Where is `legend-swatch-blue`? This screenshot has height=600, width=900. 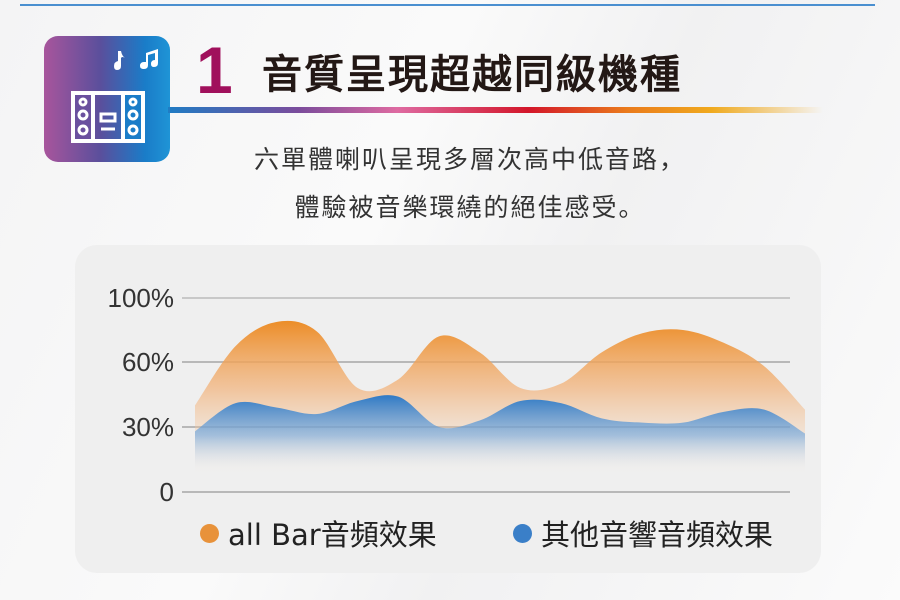 legend-swatch-blue is located at coordinates (522, 533).